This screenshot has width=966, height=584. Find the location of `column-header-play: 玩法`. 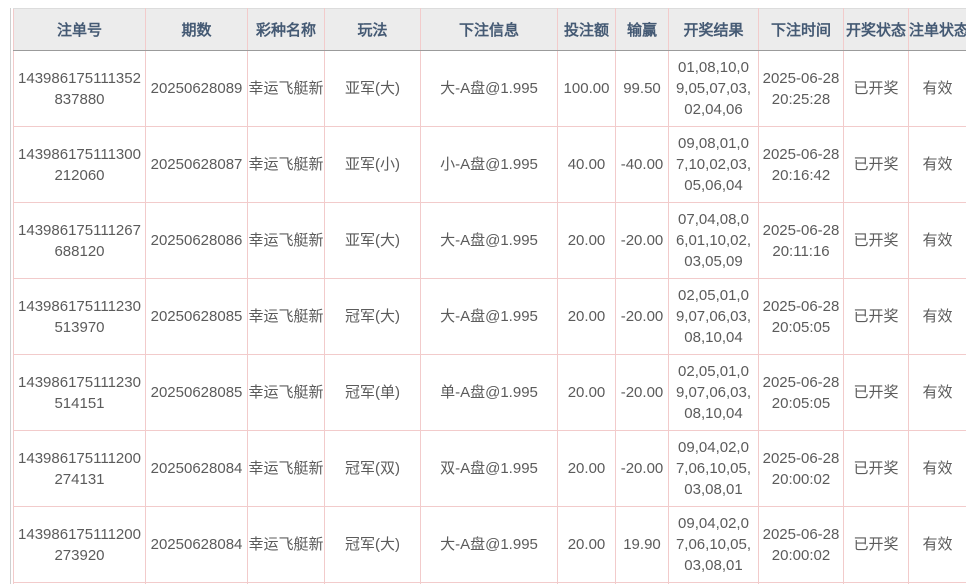

column-header-play: 玩法 is located at coordinates (372, 29).